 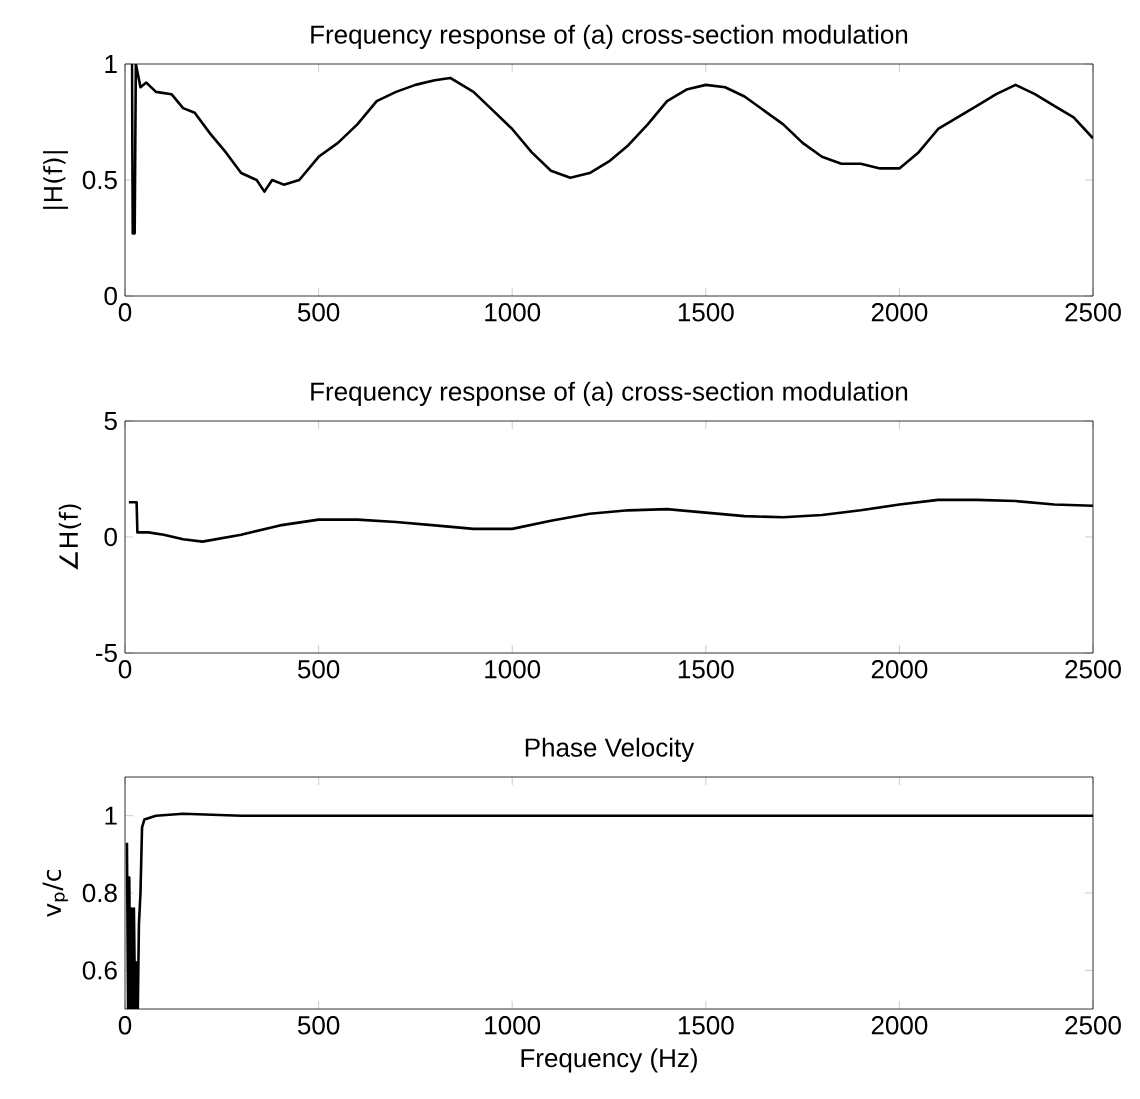 What do you see at coordinates (110, 421) in the screenshot?
I see `y-tick-label: 5` at bounding box center [110, 421].